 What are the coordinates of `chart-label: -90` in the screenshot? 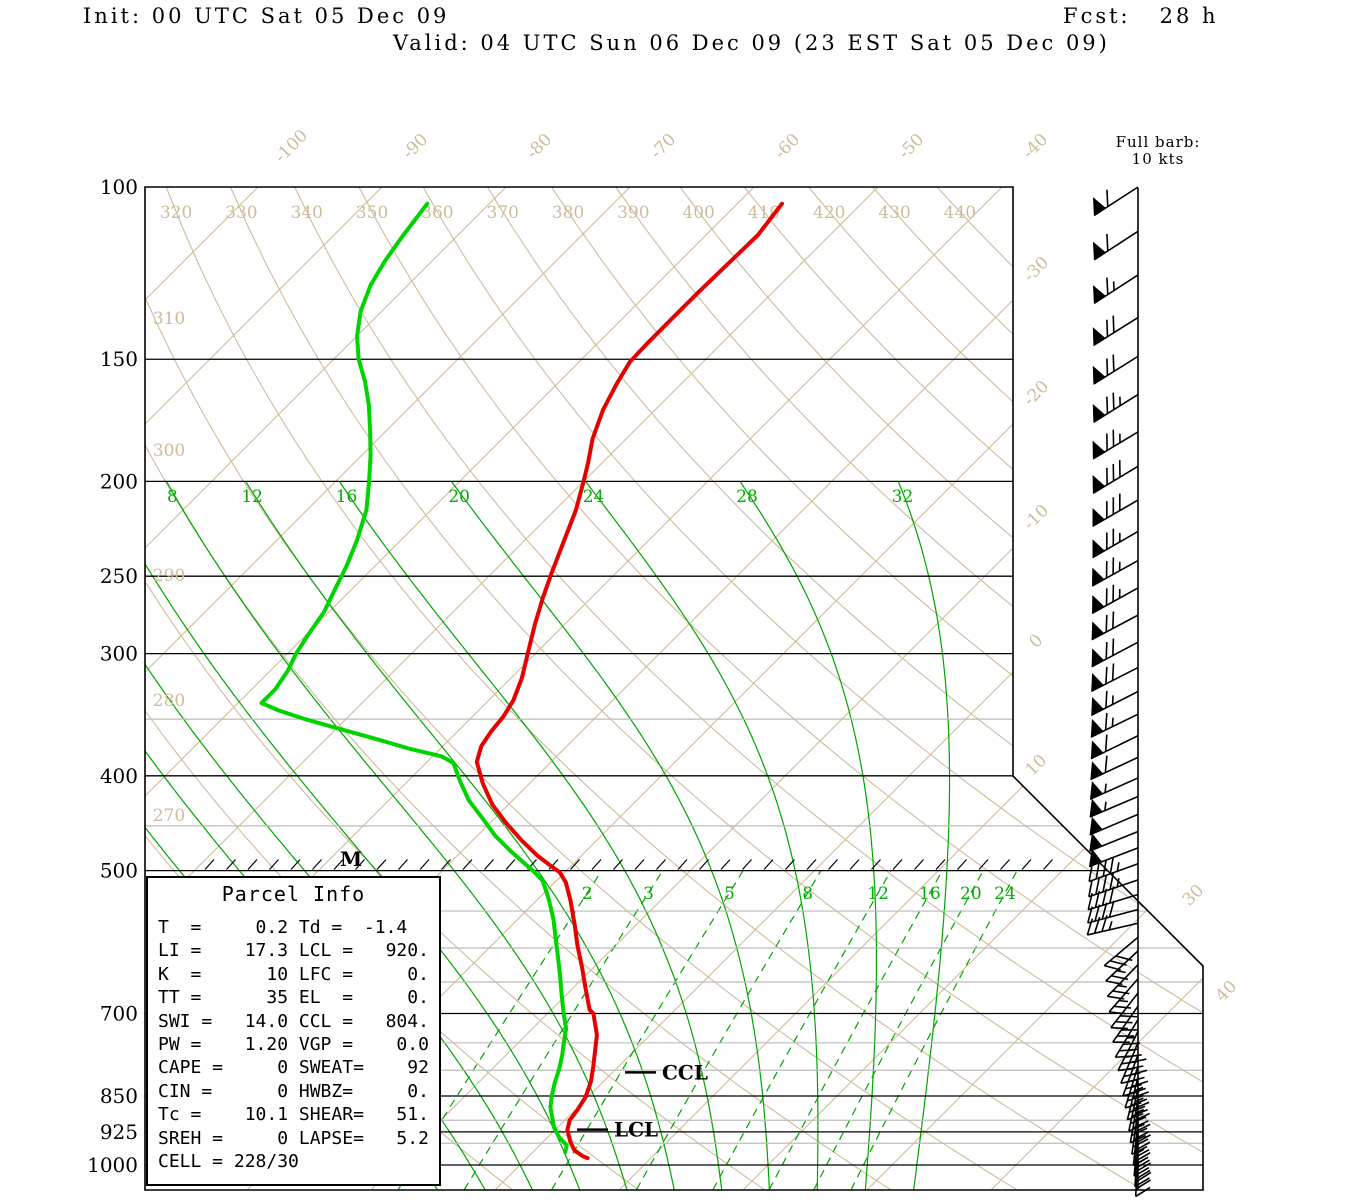 It's located at (416, 147).